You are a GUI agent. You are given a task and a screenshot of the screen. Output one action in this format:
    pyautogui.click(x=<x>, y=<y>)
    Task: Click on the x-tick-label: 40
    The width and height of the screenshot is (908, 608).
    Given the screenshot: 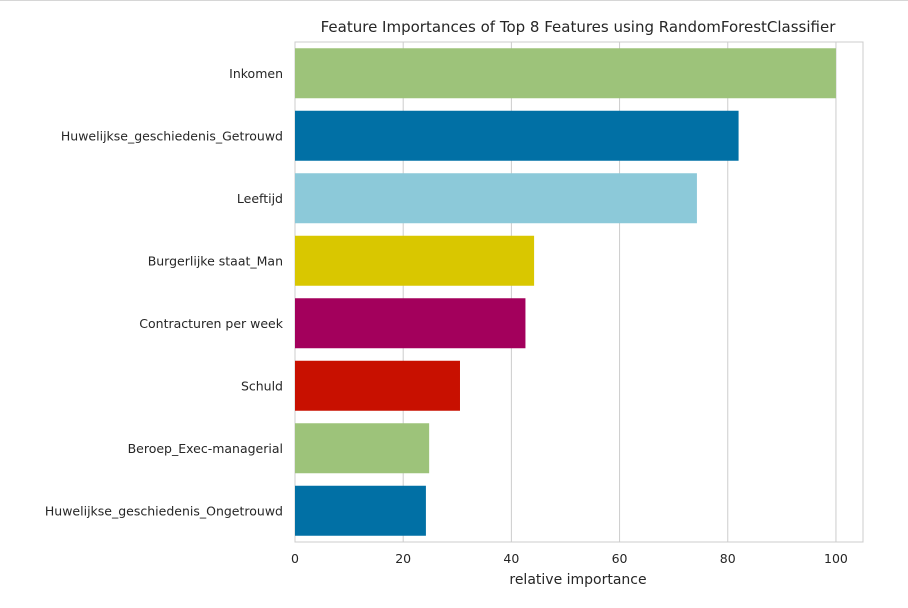 What is the action you would take?
    pyautogui.click(x=511, y=558)
    